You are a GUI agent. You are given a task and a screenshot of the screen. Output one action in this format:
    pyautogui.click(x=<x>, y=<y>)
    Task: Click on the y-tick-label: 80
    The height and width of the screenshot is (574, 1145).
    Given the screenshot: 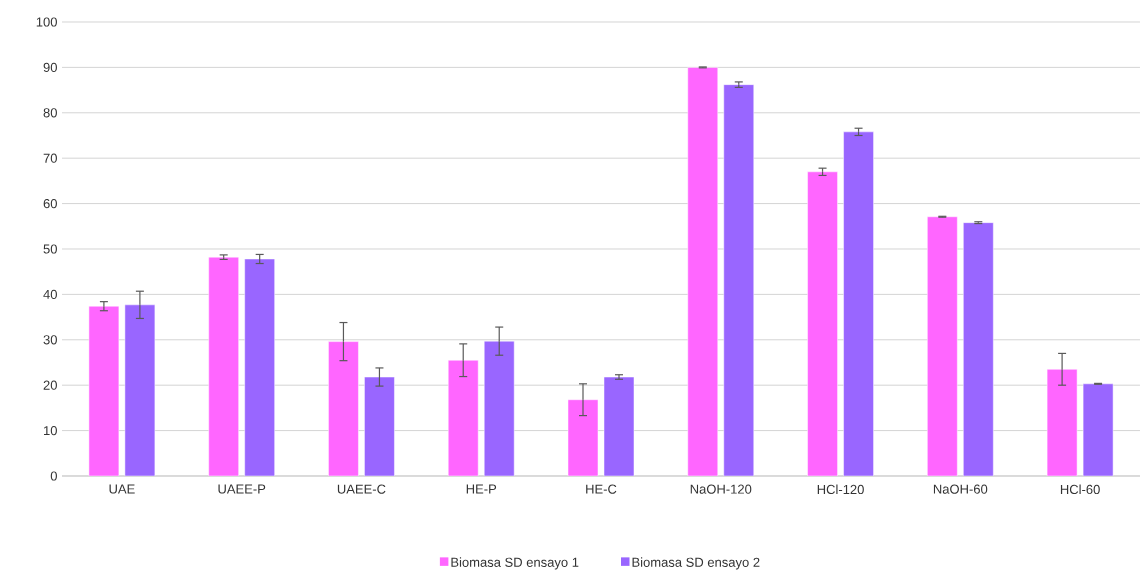 What is the action you would take?
    pyautogui.click(x=50, y=113)
    